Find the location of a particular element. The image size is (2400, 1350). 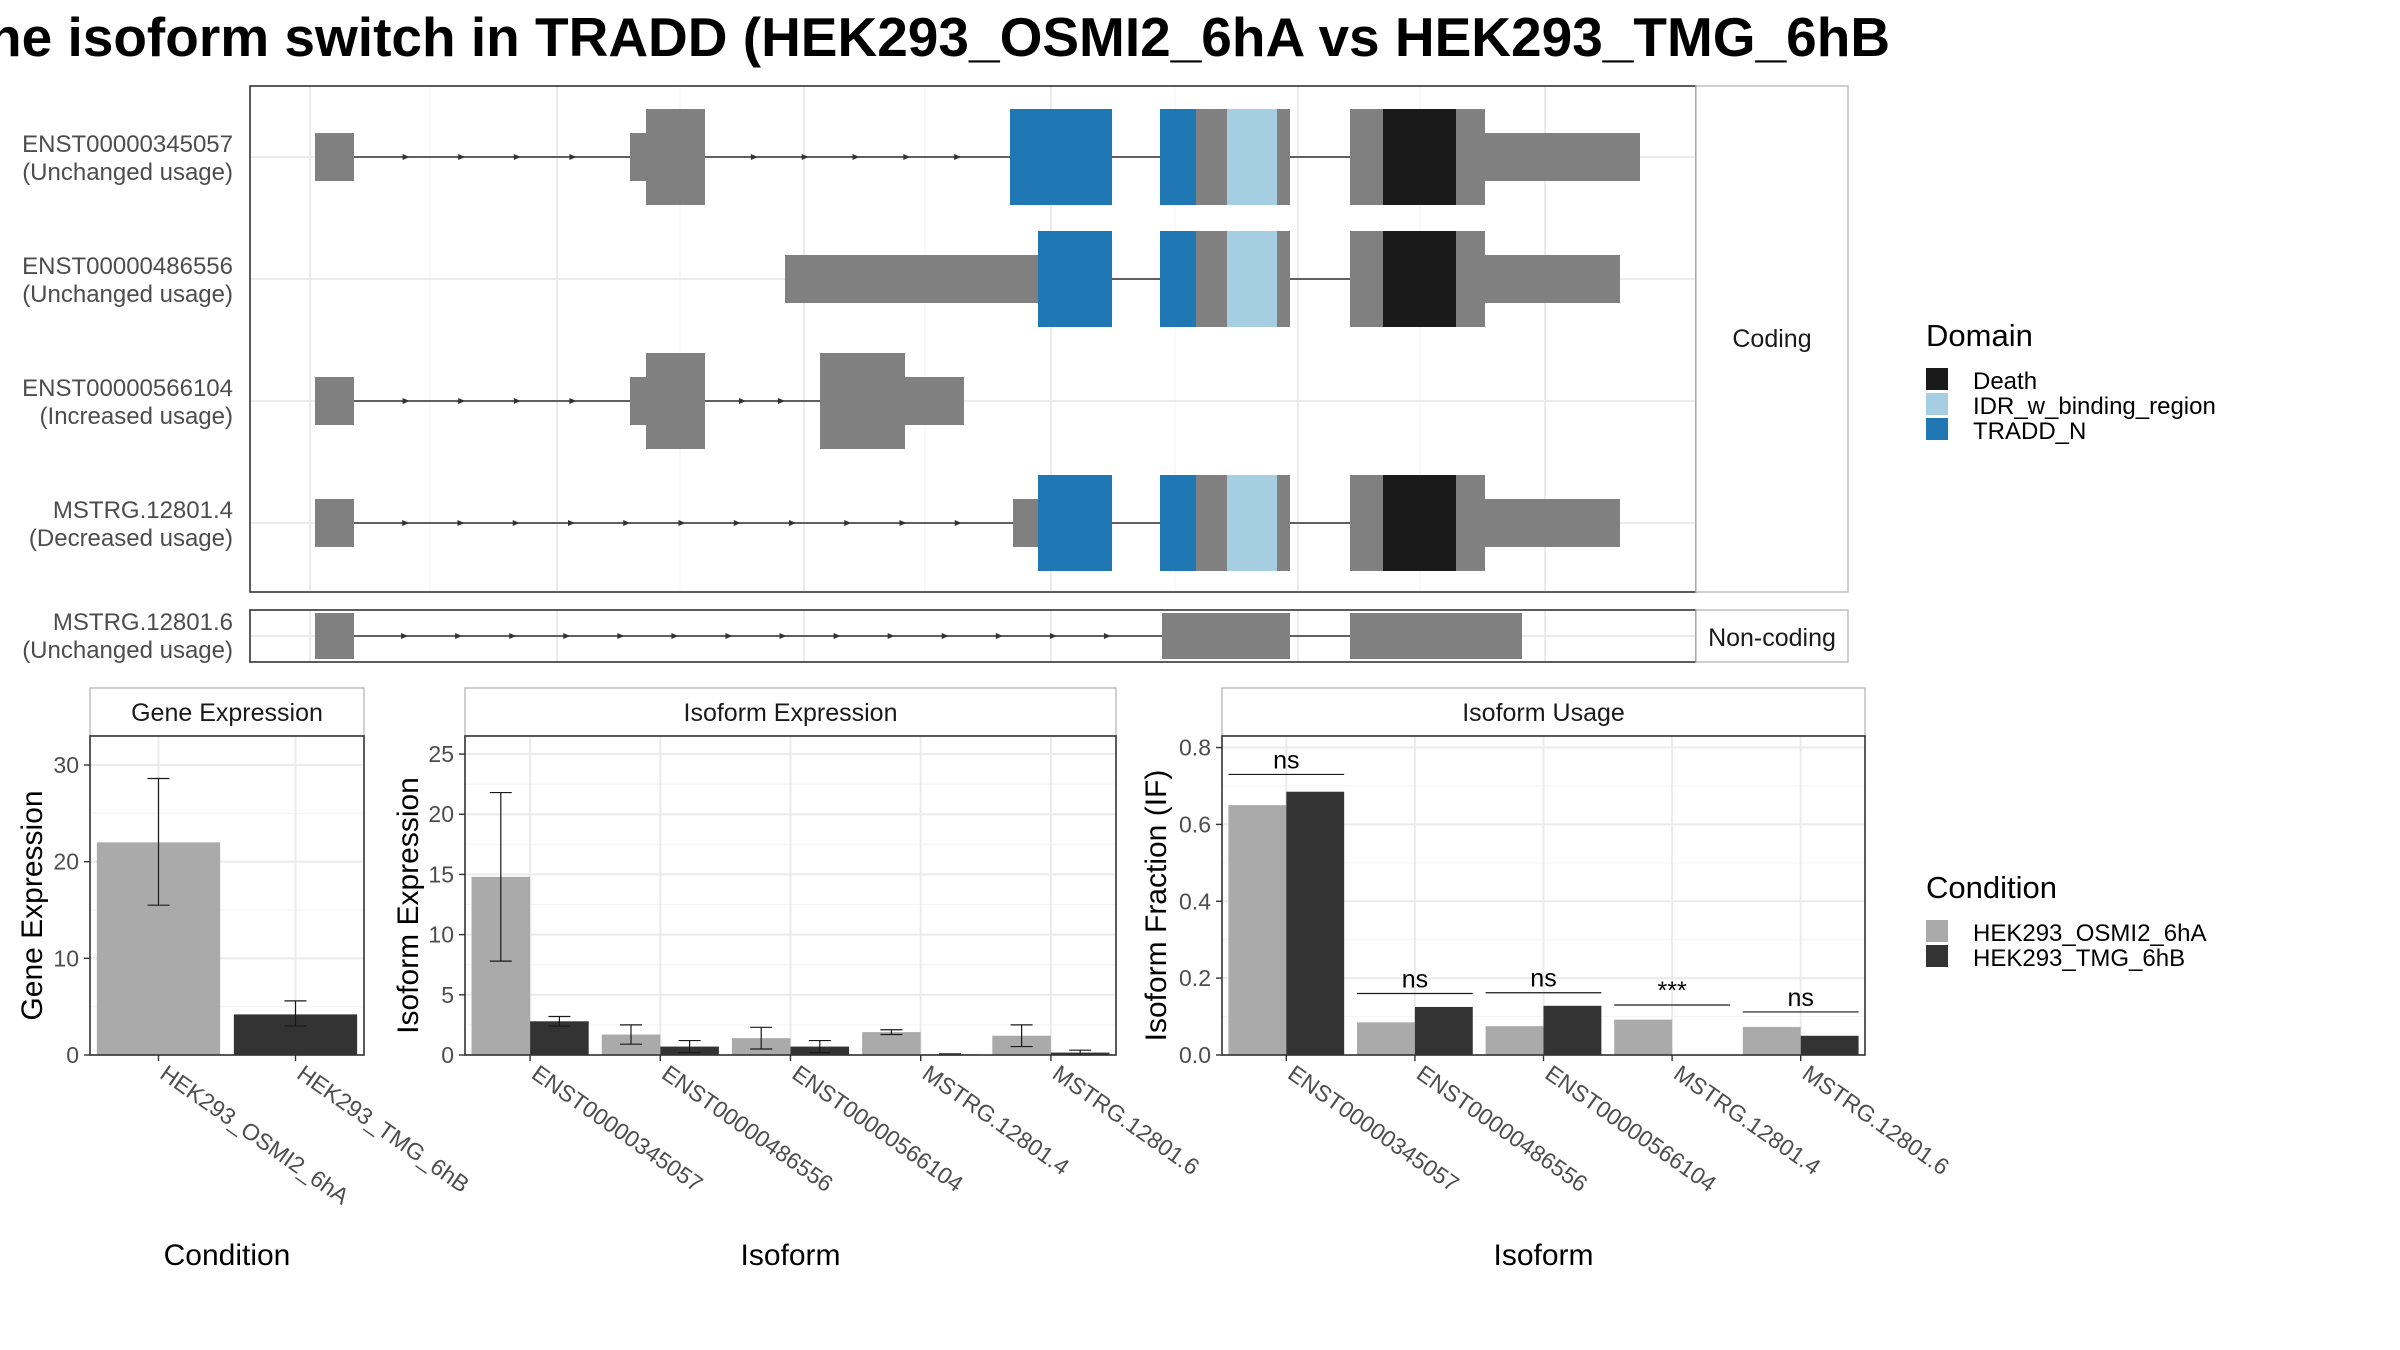

noncoding-strip is located at coordinates (1772, 636).